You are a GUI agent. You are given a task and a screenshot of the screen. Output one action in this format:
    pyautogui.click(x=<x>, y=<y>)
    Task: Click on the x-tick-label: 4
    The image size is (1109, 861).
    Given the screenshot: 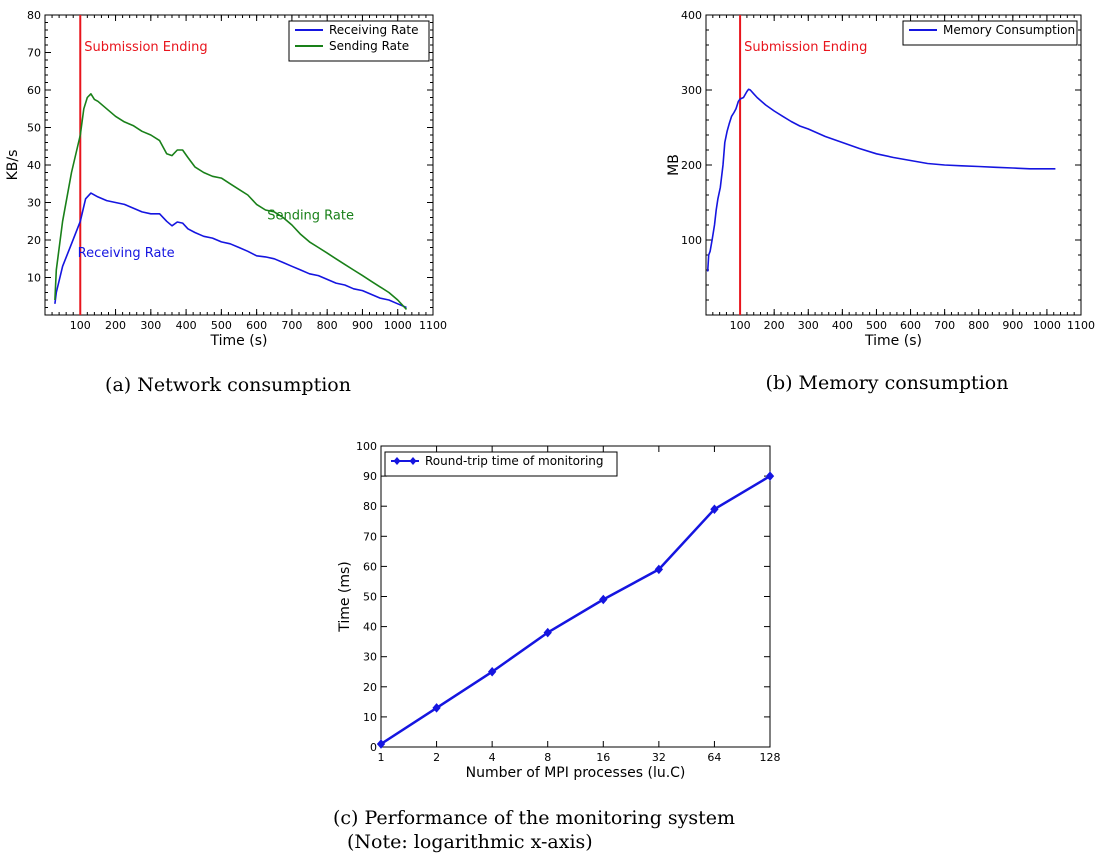 What is the action you would take?
    pyautogui.click(x=492, y=757)
    